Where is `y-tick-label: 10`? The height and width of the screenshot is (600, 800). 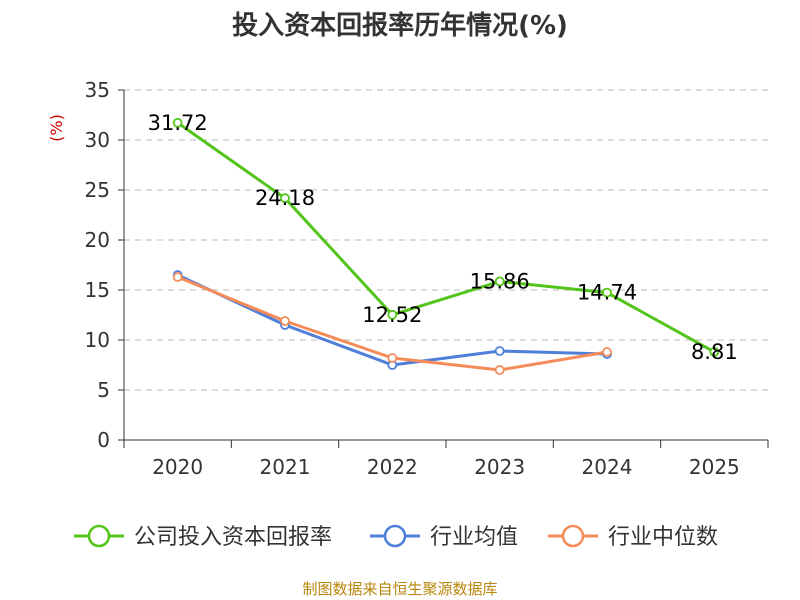
y-tick-label: 10 is located at coordinates (97, 340).